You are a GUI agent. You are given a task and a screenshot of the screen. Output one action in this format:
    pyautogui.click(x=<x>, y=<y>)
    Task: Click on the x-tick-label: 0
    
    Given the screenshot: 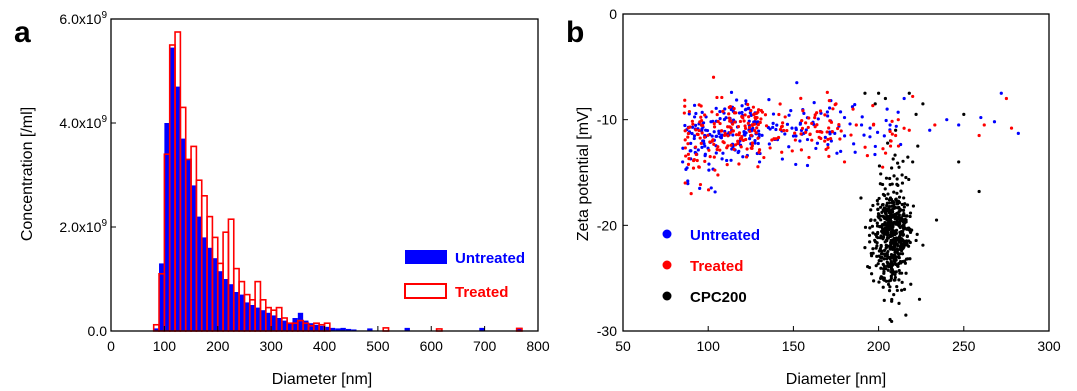 What is the action you would take?
    pyautogui.click(x=111, y=346)
    